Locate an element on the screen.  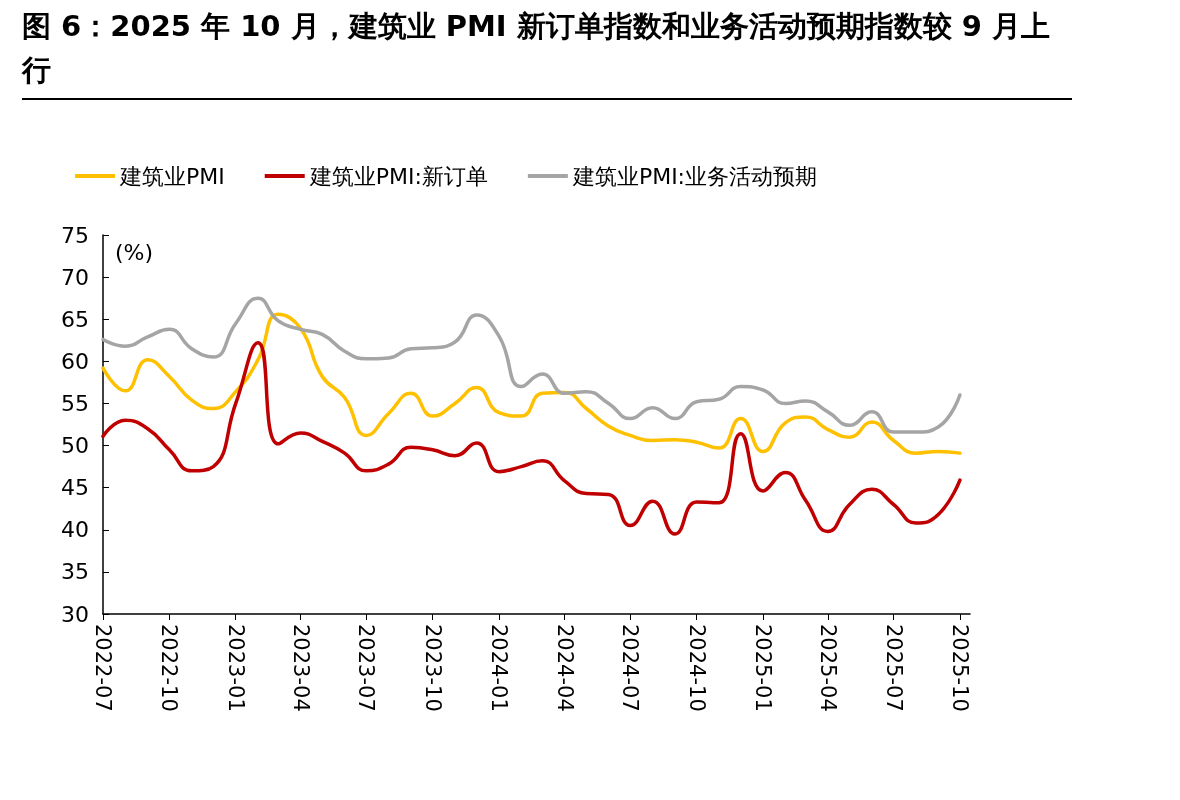
x-tick-label: 2023-04 is located at coordinates (300, 668).